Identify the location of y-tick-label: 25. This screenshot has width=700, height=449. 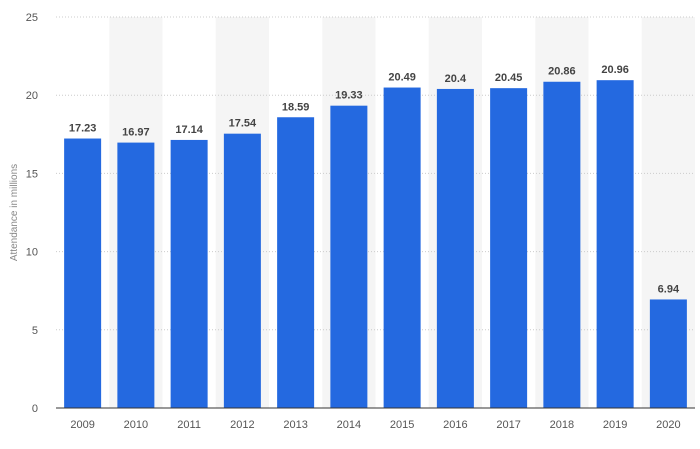
(32, 18).